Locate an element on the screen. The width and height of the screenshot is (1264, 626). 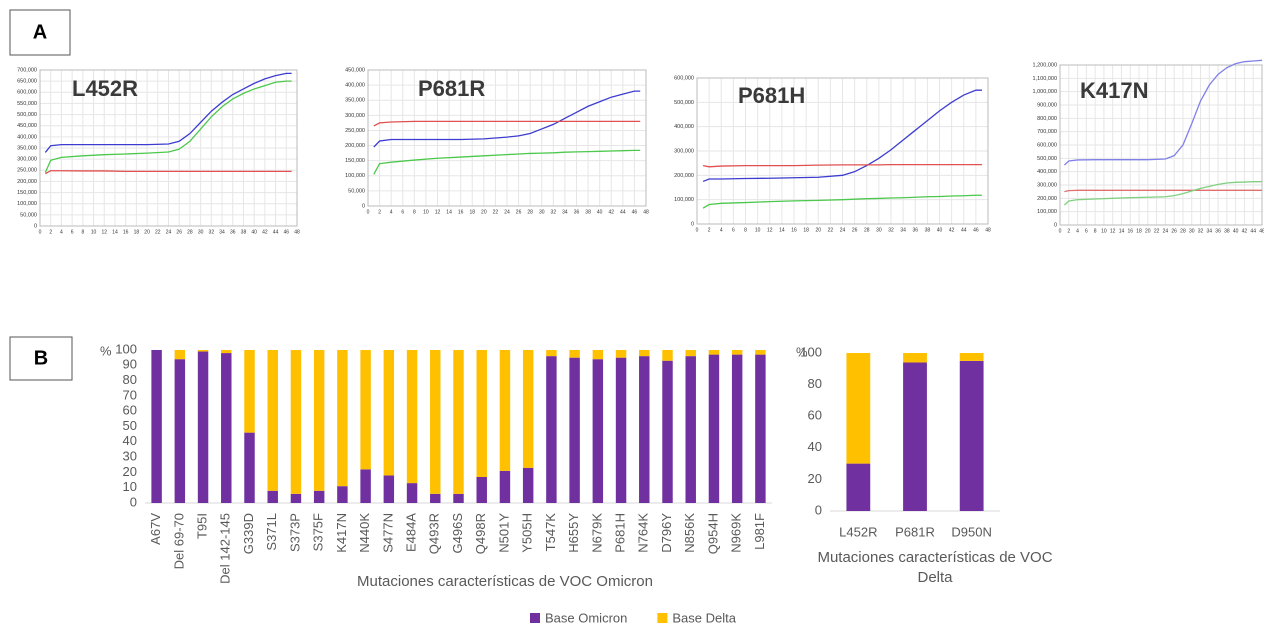
x-tick-label: 0 is located at coordinates (40, 232).